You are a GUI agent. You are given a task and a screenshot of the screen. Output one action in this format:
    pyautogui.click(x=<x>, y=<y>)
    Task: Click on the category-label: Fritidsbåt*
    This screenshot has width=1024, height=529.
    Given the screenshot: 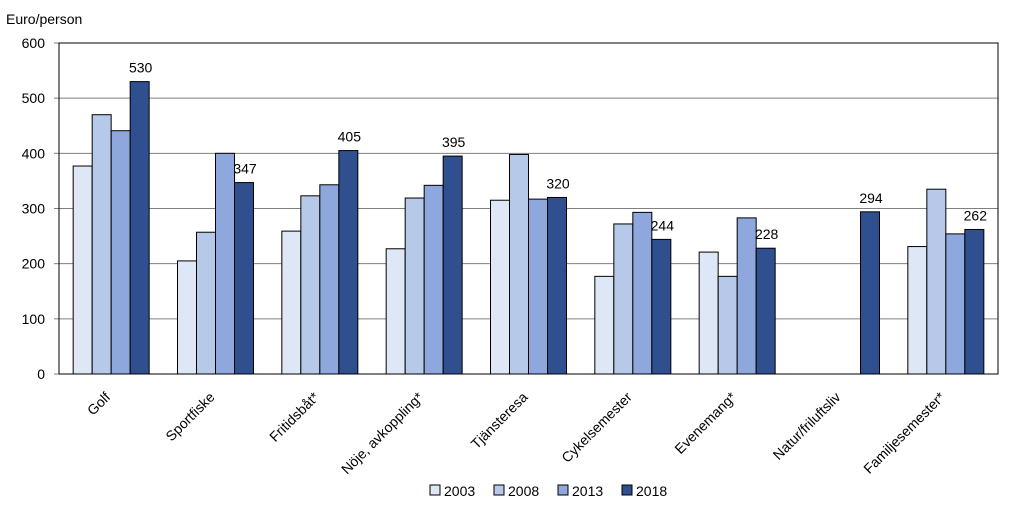 What is the action you would take?
    pyautogui.click(x=294, y=416)
    